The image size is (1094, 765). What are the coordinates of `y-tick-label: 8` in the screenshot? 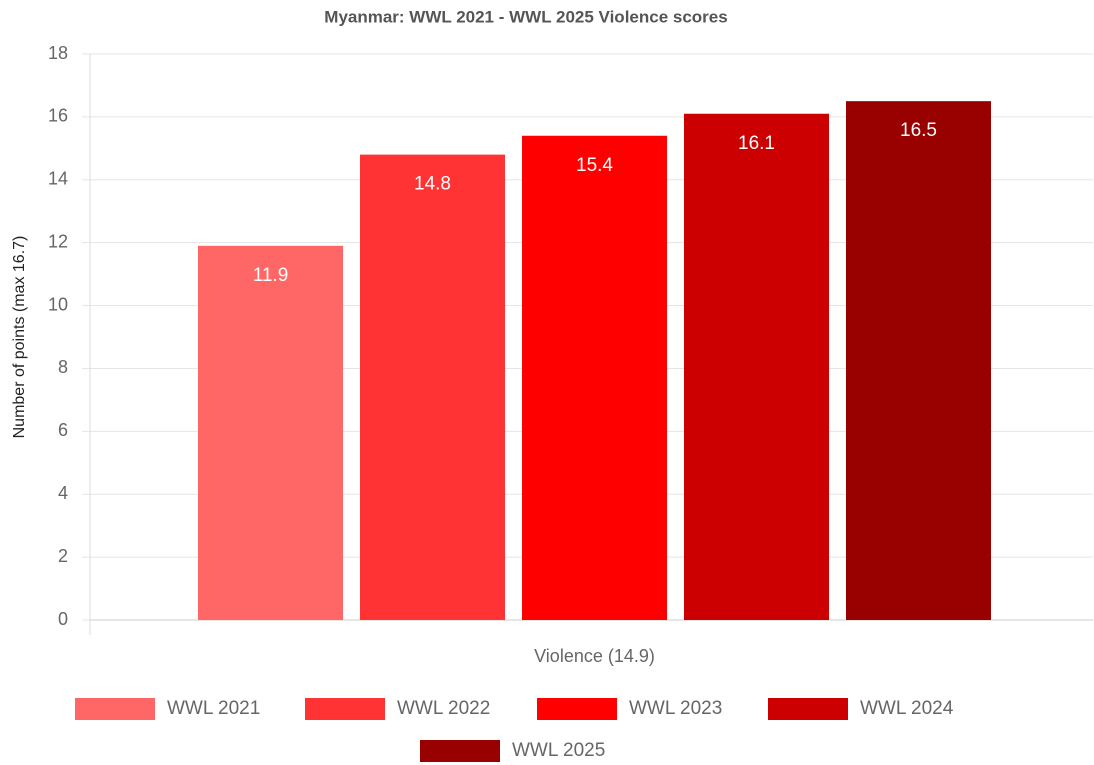 It's located at (63, 367).